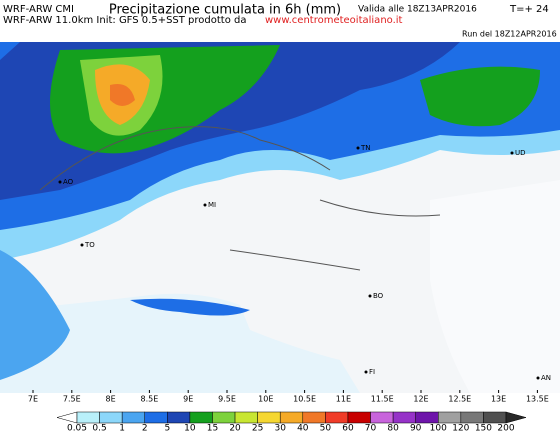 The width and height of the screenshot is (560, 437). I want to click on longitude-label: 13E, so click(498, 399).